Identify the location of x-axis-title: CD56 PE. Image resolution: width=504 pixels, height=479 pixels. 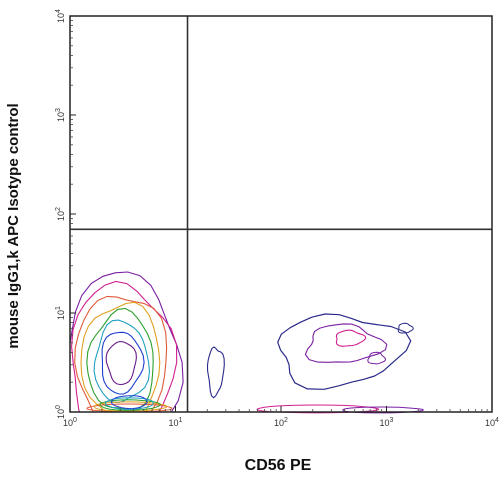
(278, 465).